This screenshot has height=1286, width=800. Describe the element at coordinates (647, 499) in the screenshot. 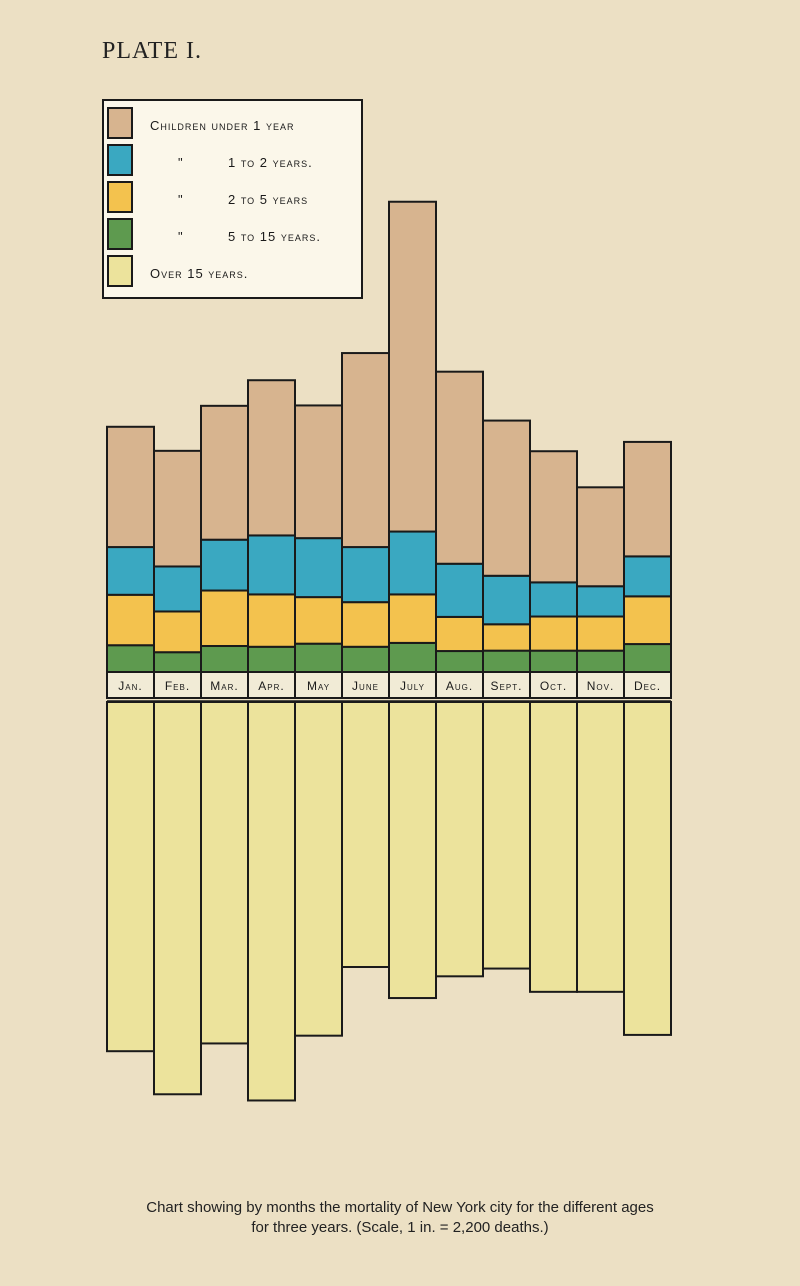

I see `bar-children-under-1-year-dec` at that location.